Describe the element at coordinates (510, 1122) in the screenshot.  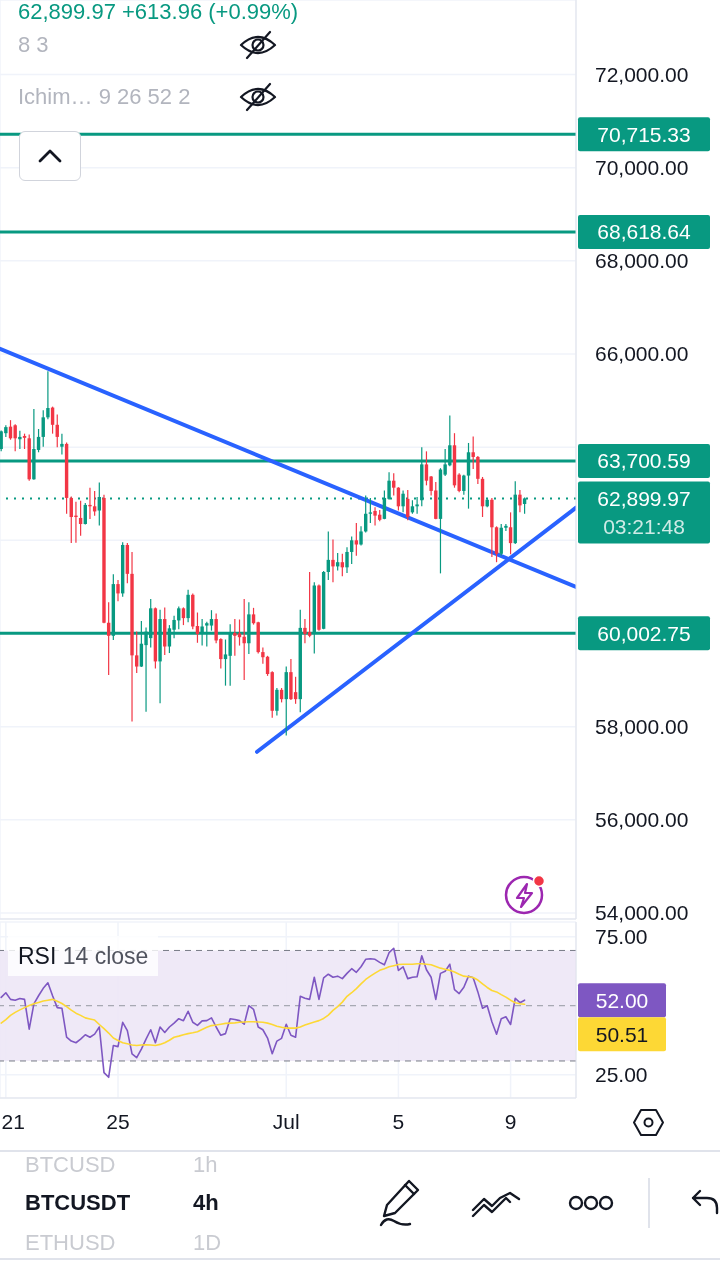
I see `x-tick-label: 9` at that location.